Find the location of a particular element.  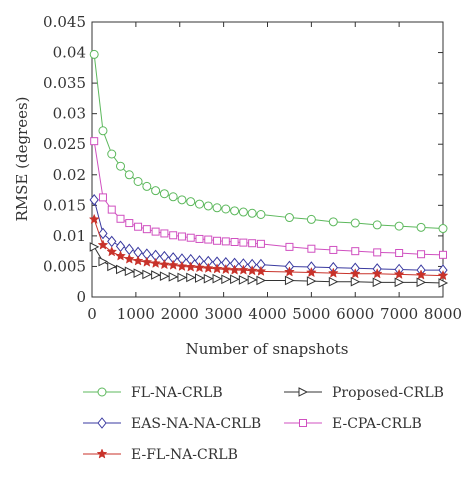

legend-label: E-FL-NA-CRLB is located at coordinates (184, 455).